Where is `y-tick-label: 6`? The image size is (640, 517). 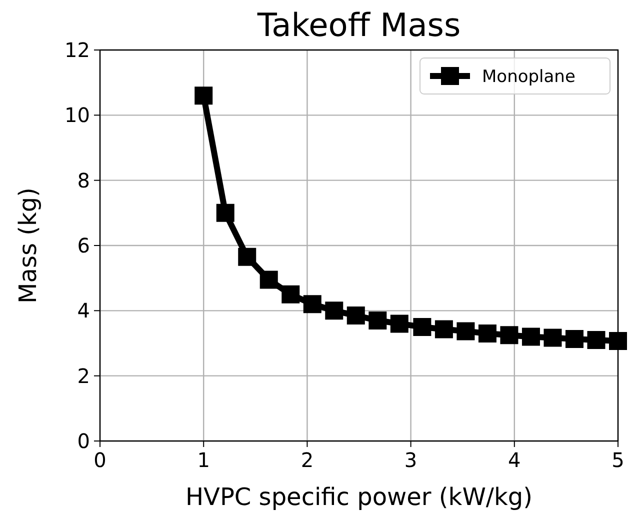 y-tick-label: 6 is located at coordinates (83, 246).